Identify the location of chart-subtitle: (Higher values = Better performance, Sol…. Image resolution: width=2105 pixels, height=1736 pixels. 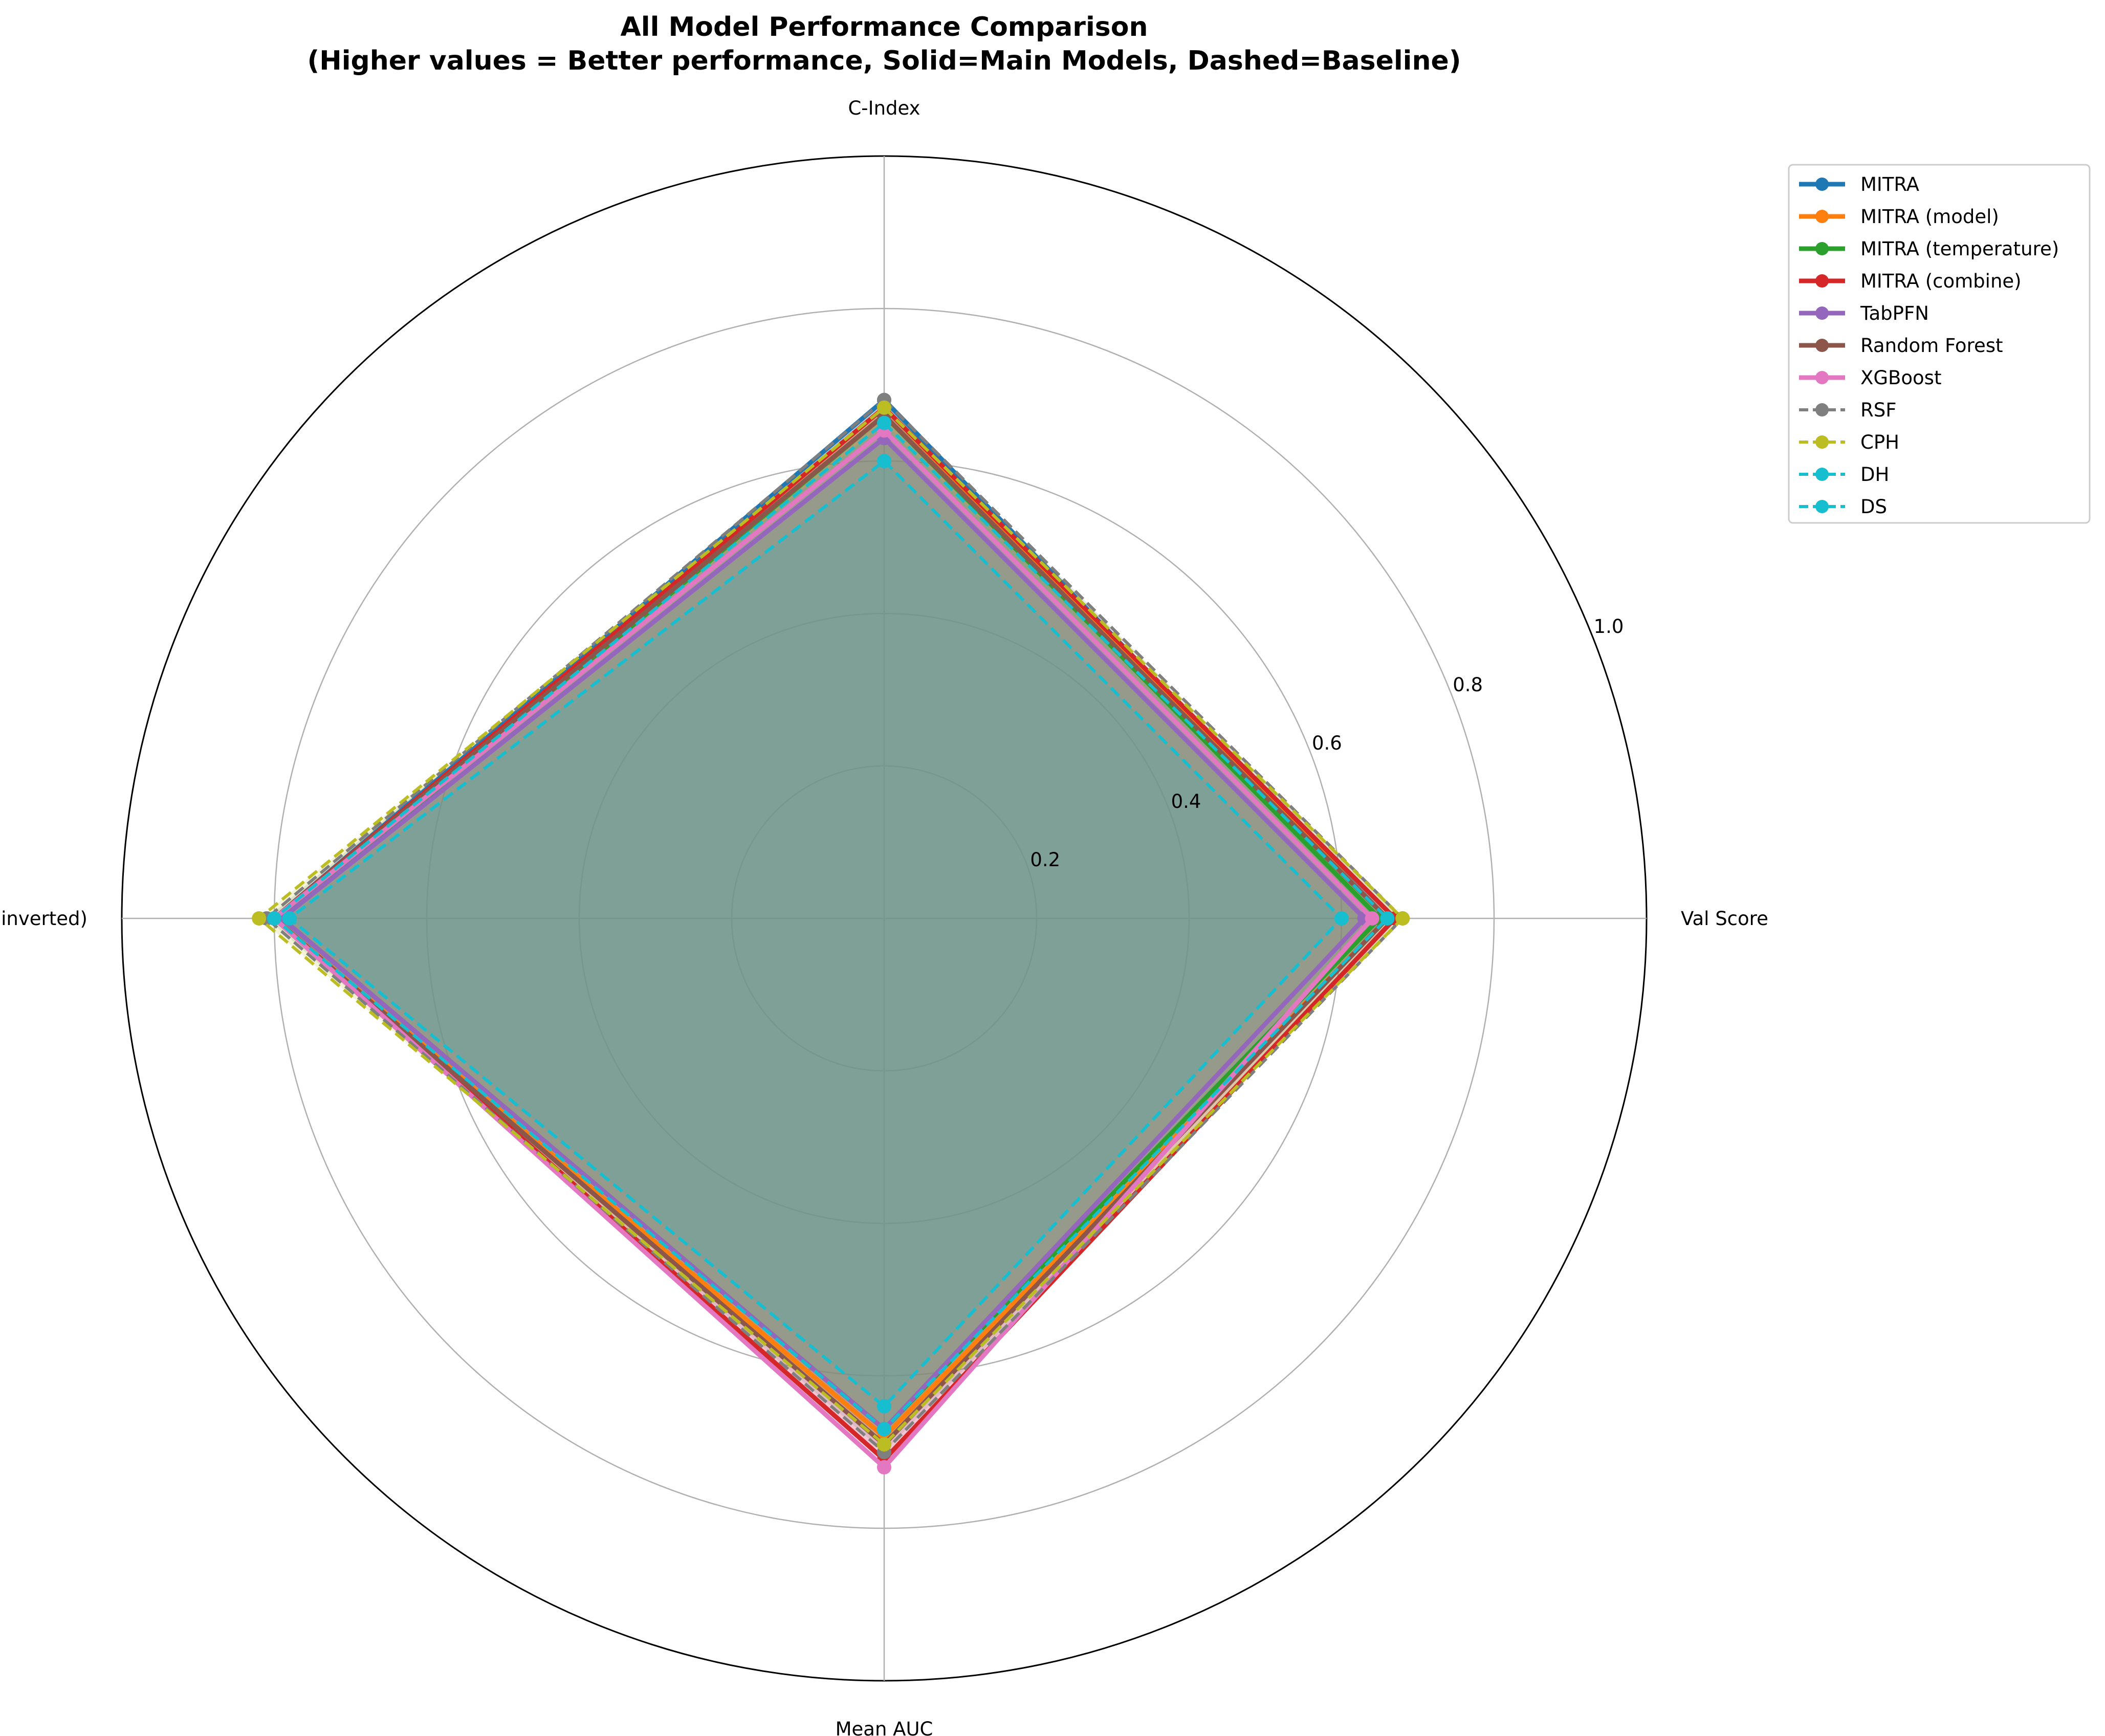
(884, 61).